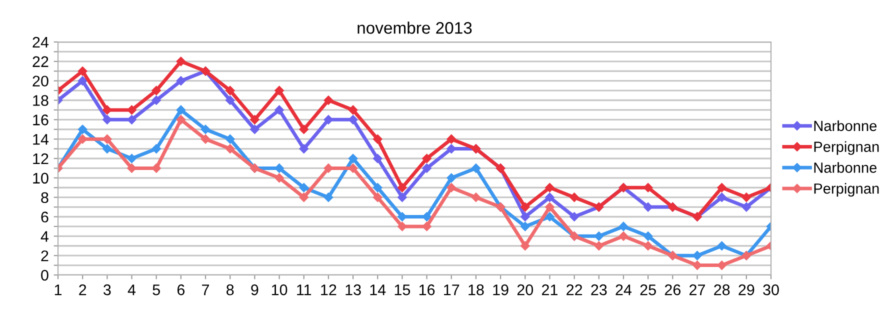 Image resolution: width=891 pixels, height=322 pixels. I want to click on x-tick-label: 22, so click(574, 290).